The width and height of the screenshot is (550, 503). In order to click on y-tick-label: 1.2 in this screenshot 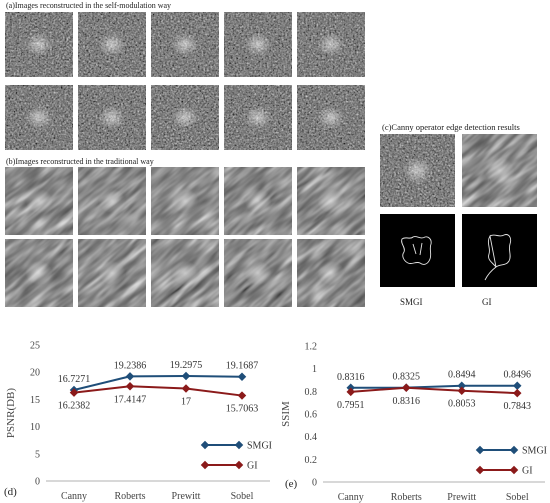, I will do `click(311, 347)`.